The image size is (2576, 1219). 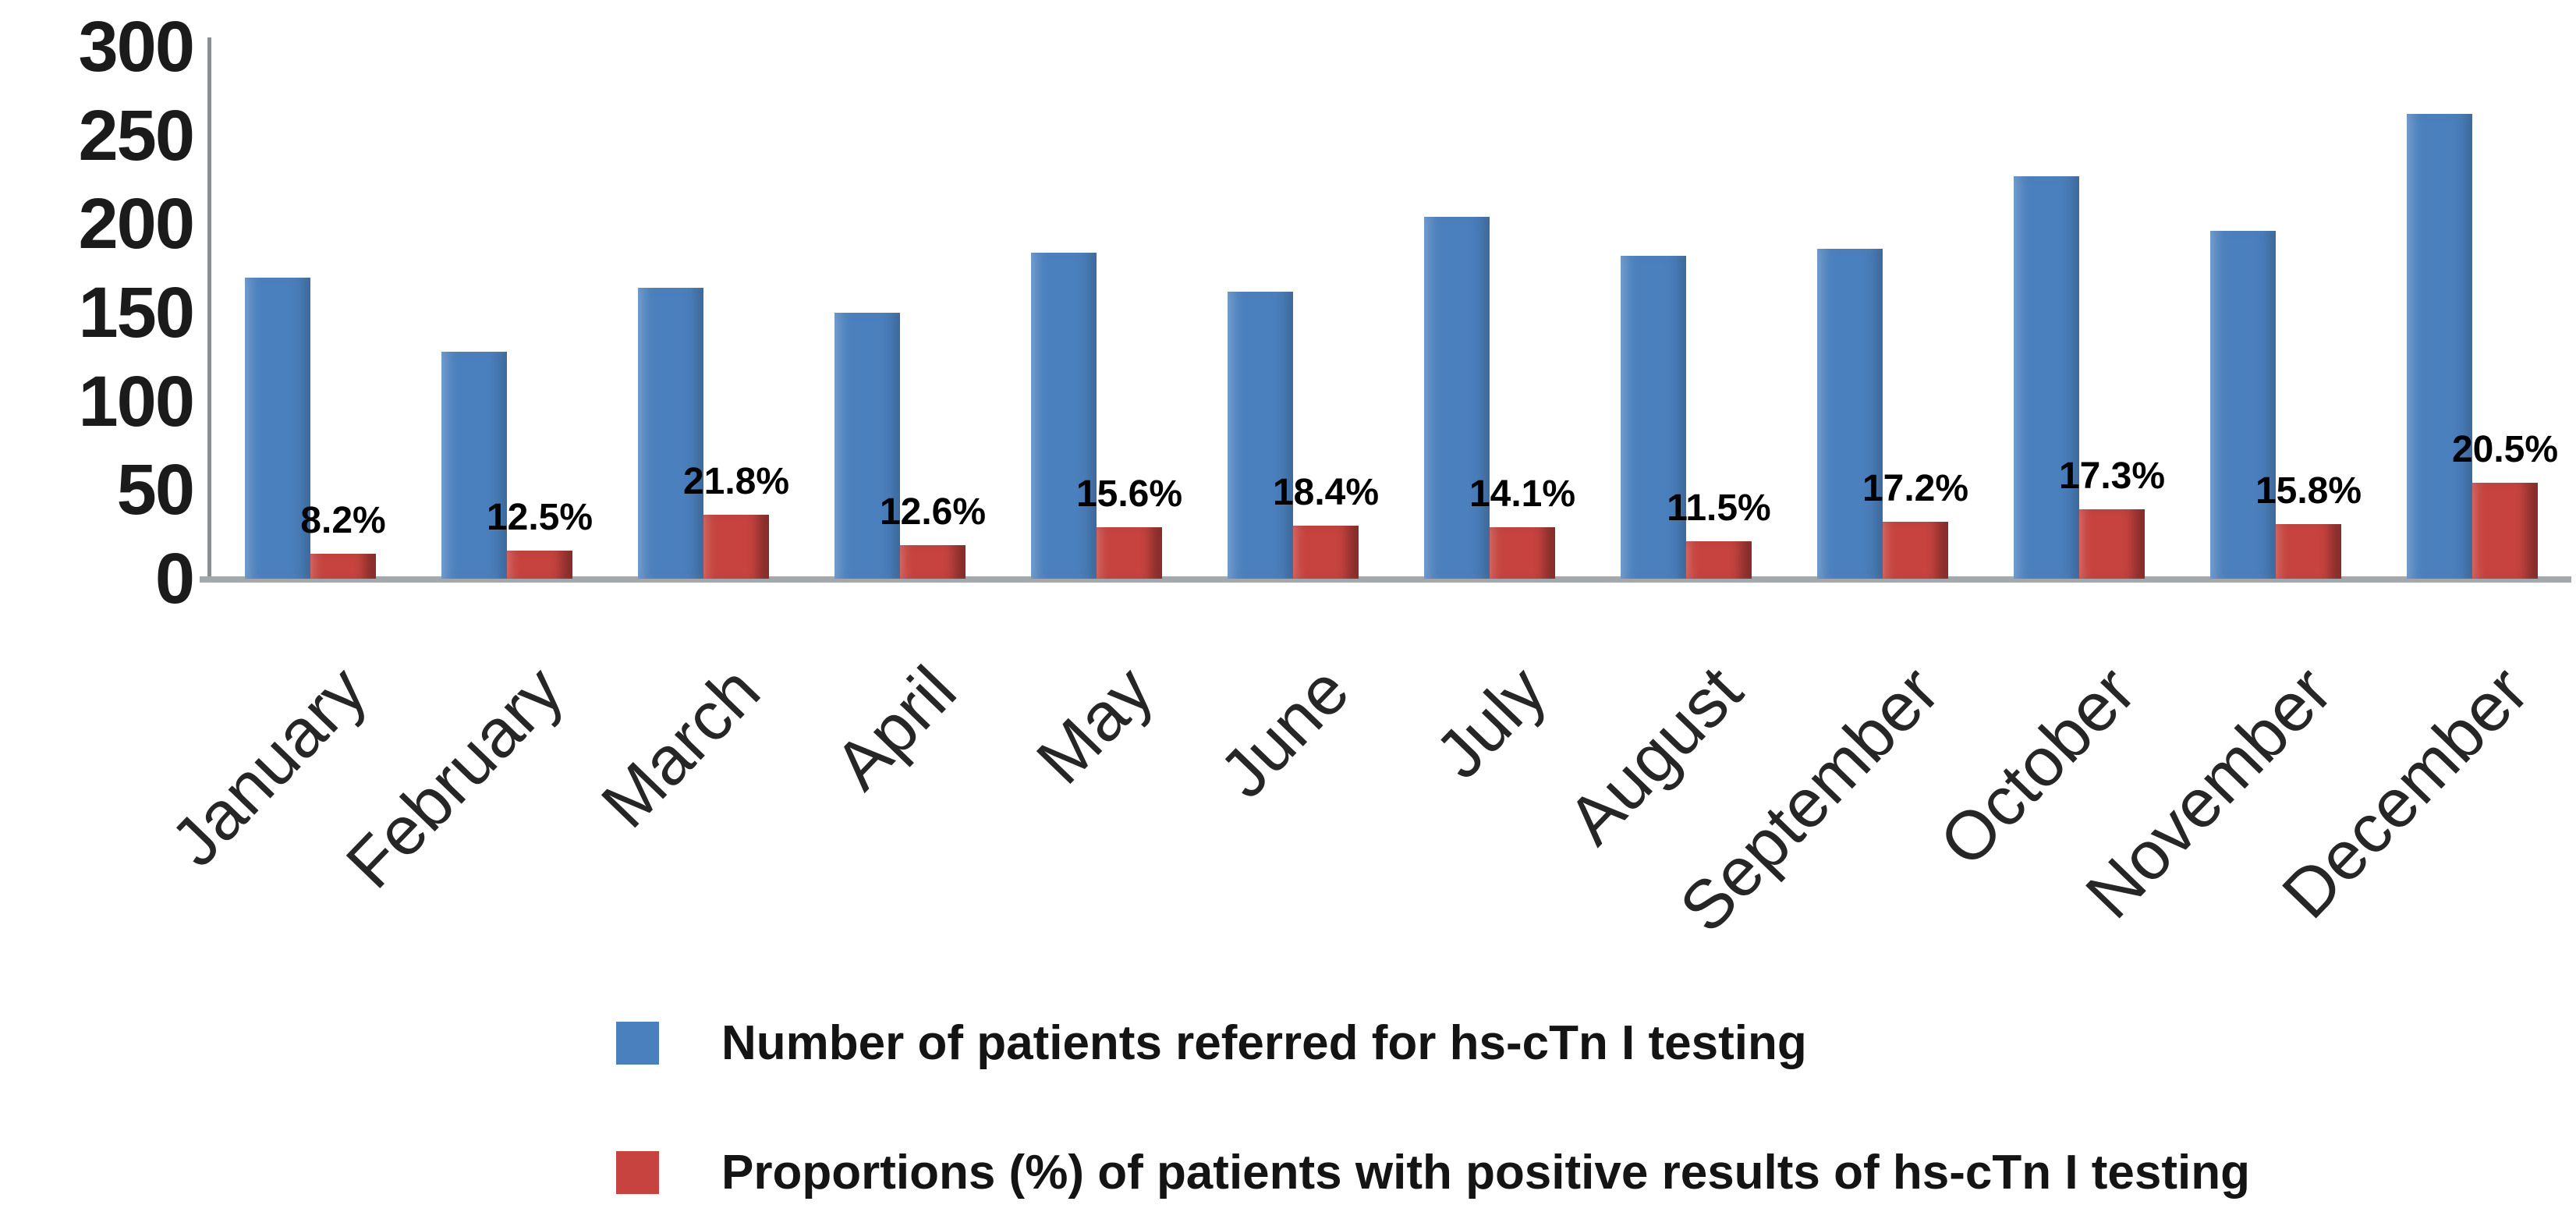 What do you see at coordinates (1064, 415) in the screenshot?
I see `referred-bar-may` at bounding box center [1064, 415].